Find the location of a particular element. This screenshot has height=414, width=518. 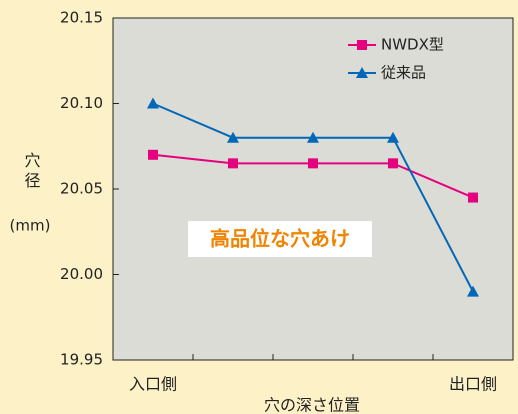

y-tick-label: 20.15 is located at coordinates (81, 18).